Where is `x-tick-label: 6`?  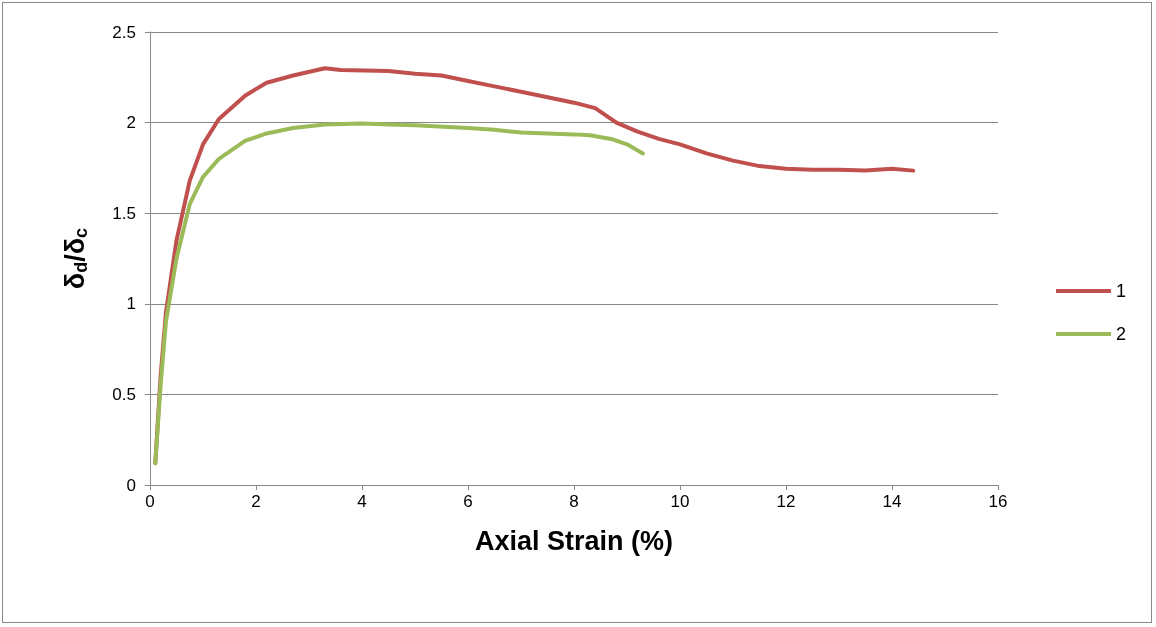
x-tick-label: 6 is located at coordinates (468, 501).